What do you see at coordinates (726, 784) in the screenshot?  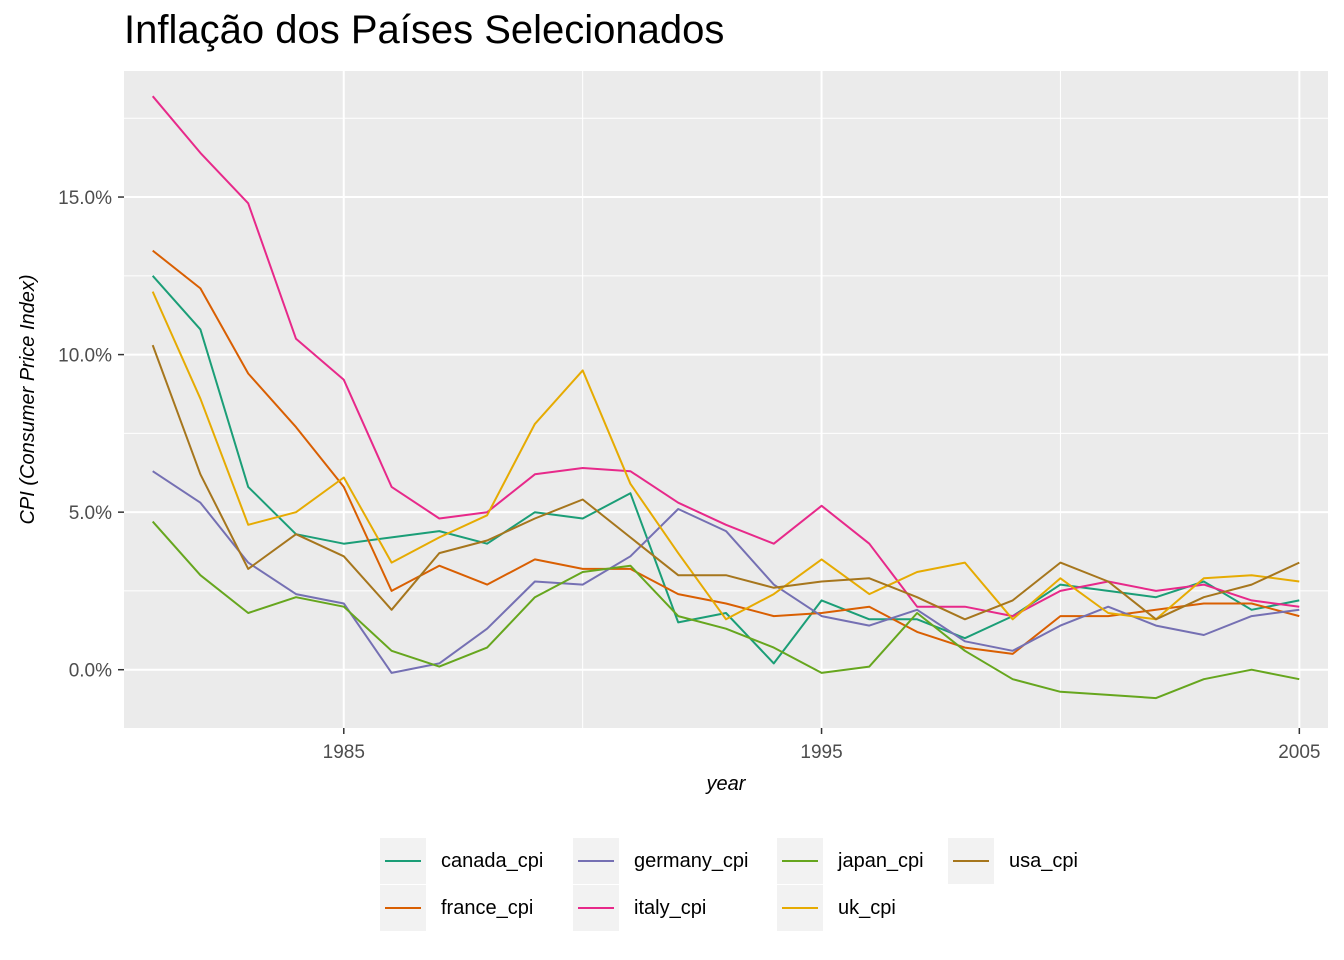 I see `x-axis-title: year` at bounding box center [726, 784].